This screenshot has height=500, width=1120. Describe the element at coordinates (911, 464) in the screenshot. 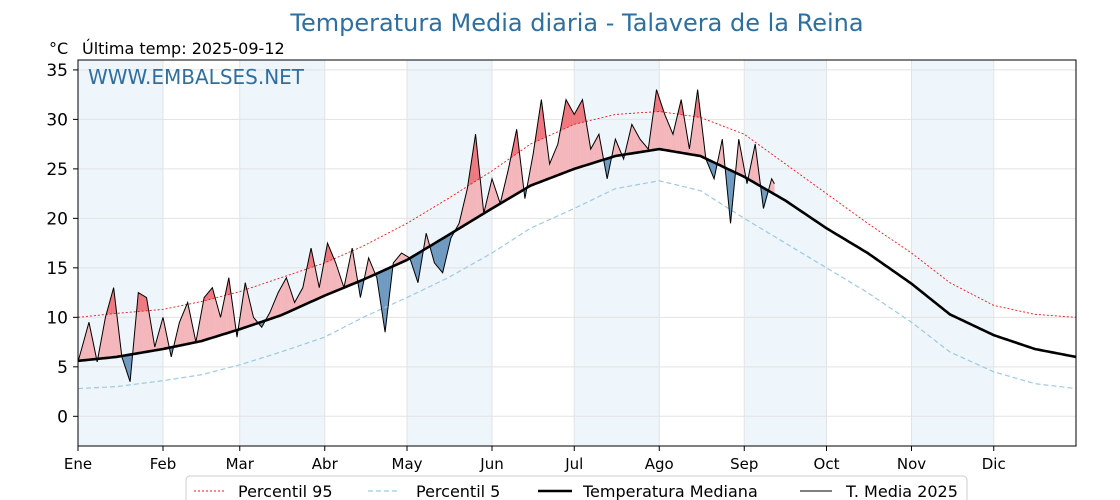

I see `x-tick-label: Nov` at that location.